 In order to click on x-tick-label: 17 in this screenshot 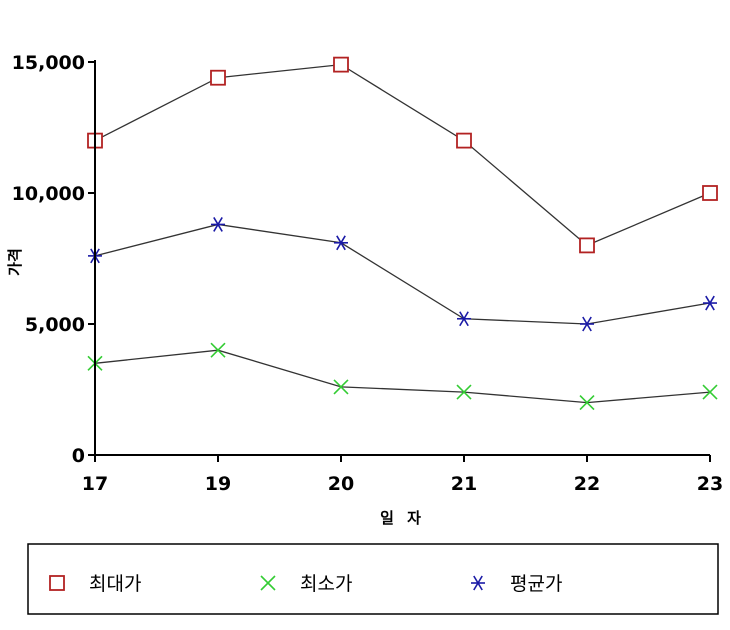, I will do `click(95, 484)`.